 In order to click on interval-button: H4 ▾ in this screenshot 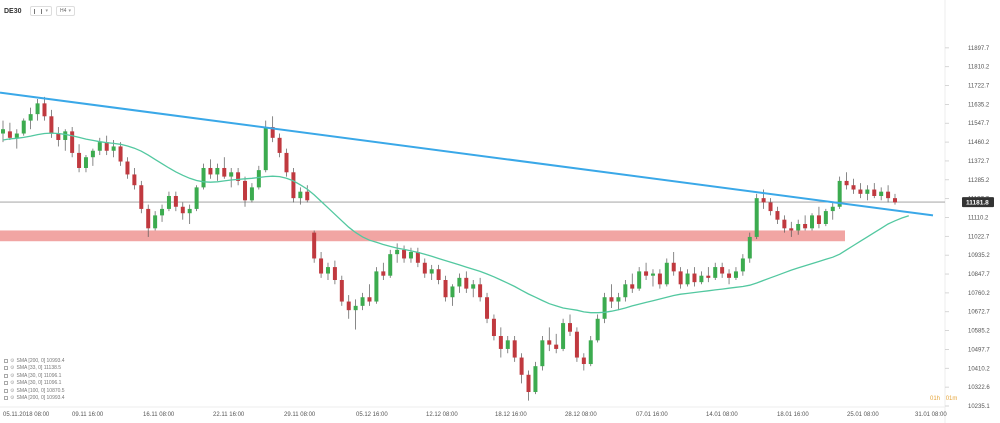, I will do `click(65, 11)`.